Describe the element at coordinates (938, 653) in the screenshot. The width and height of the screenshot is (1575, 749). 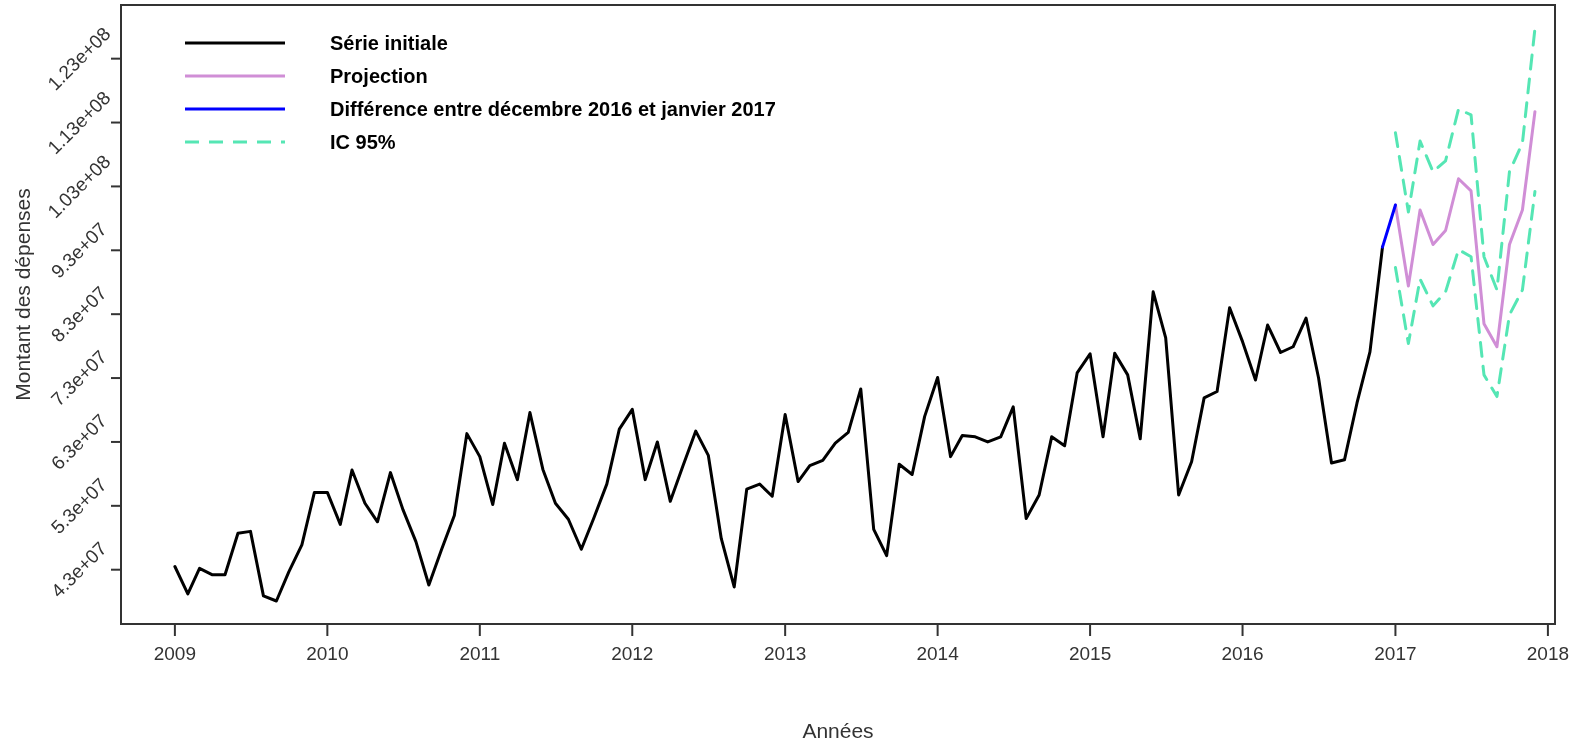
I see `x-tick-label: 2014` at that location.